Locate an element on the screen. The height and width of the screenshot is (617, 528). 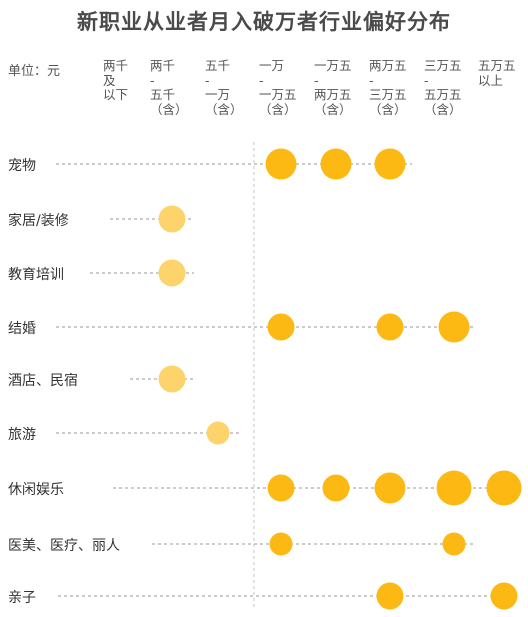
row-label-2: 教育培训 is located at coordinates (36, 275).